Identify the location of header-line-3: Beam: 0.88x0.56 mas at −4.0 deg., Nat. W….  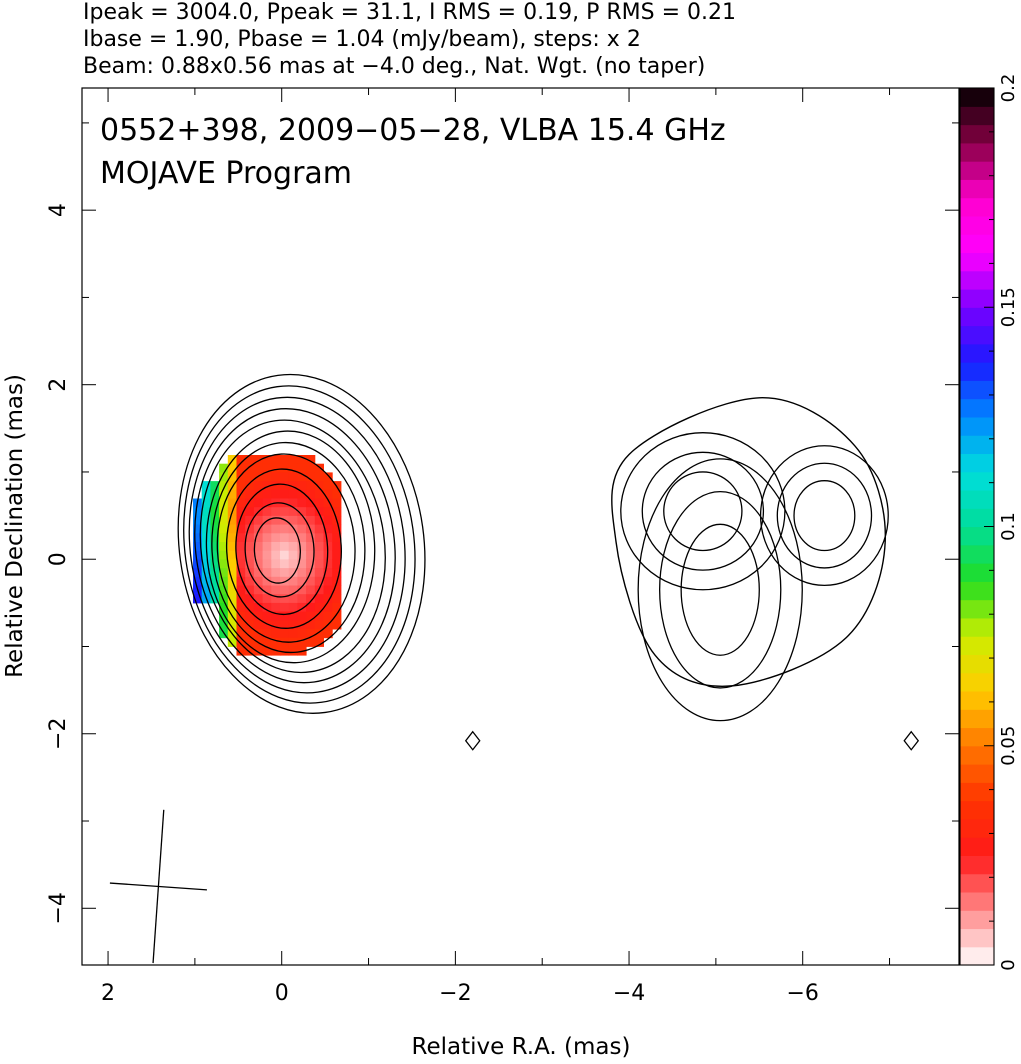
(394, 66).